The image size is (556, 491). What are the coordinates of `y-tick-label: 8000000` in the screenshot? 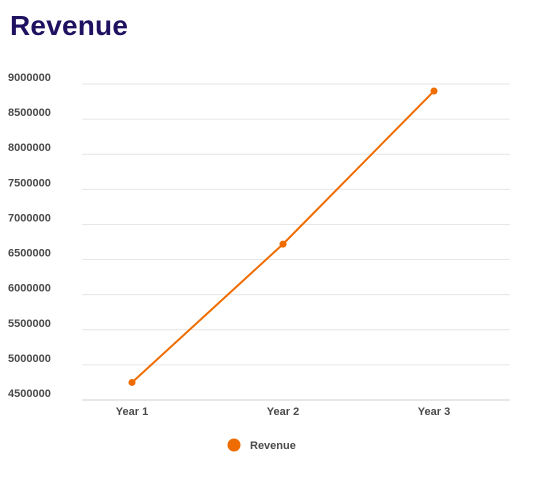 It's located at (29, 148).